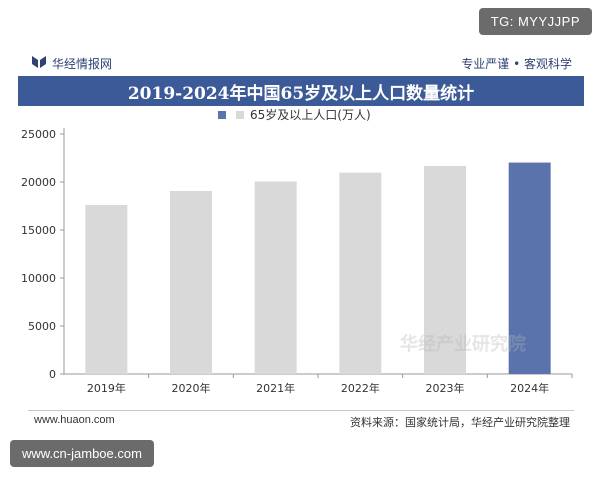 The width and height of the screenshot is (600, 480). Describe the element at coordinates (222, 115) in the screenshot. I see `legend-swatch-highlight` at that location.